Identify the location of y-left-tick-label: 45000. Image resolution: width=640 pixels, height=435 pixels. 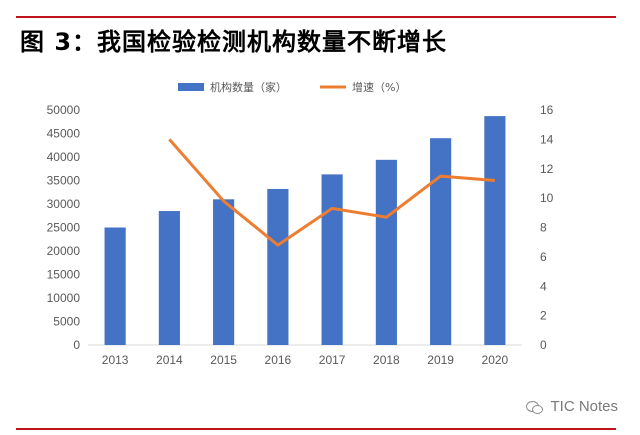
(64, 134).